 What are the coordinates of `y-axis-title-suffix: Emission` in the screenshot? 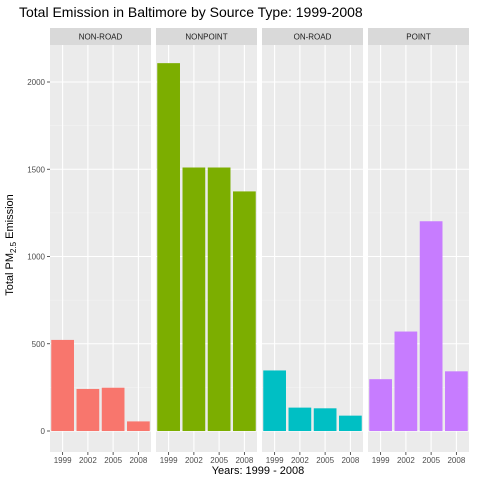 It's located at (10, 218).